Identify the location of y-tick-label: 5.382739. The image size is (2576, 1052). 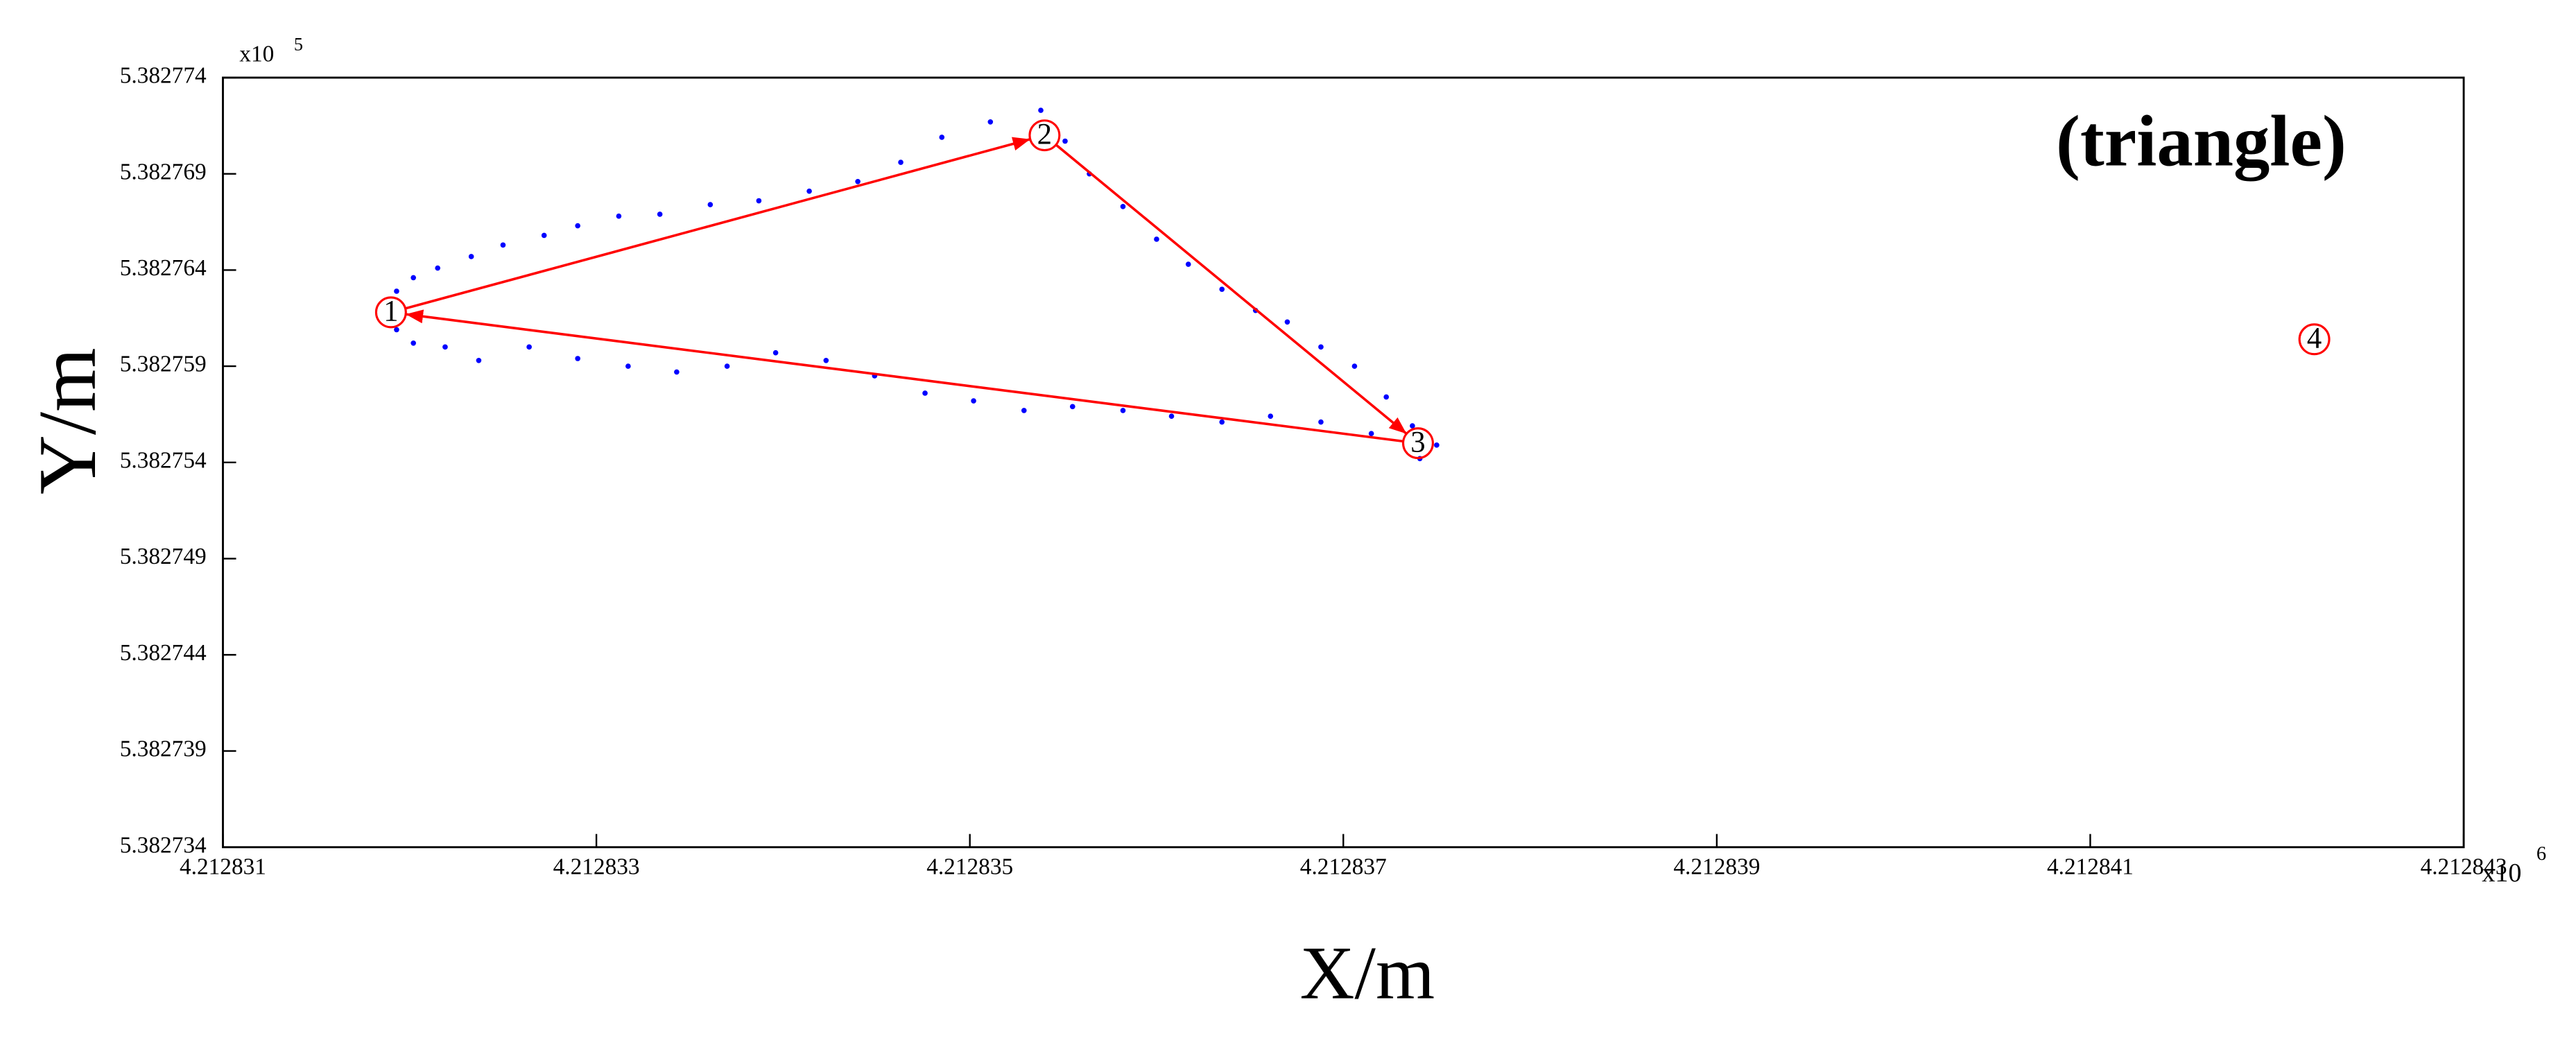
(163, 749).